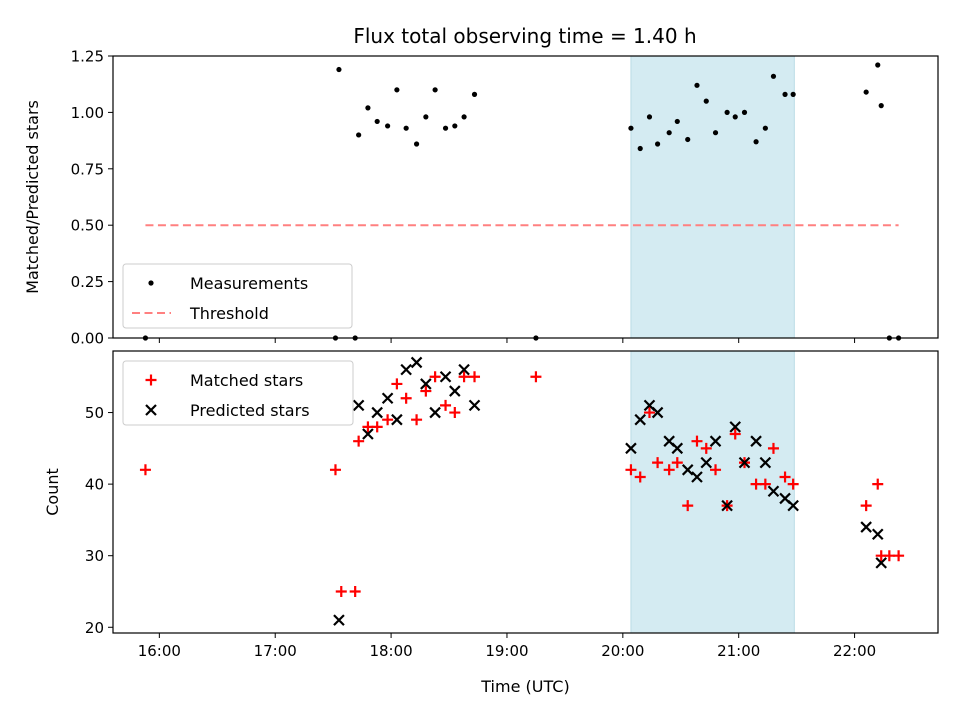 This screenshot has width=960, height=724. What do you see at coordinates (524, 36) in the screenshot?
I see `chart-title: Flux total observing time = 1.40 h` at bounding box center [524, 36].